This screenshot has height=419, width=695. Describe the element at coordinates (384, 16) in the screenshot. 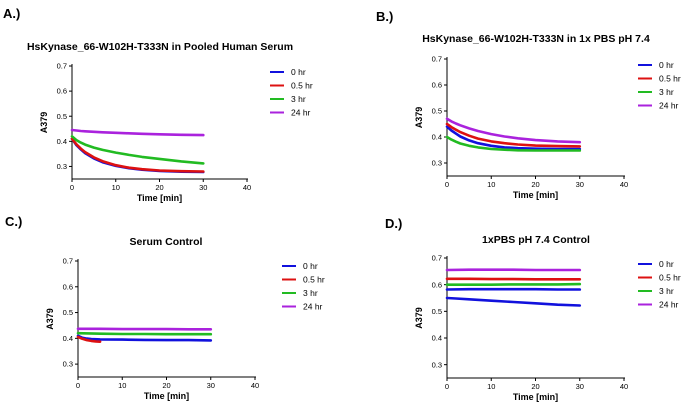

I see `panel-label: B.)` at that location.